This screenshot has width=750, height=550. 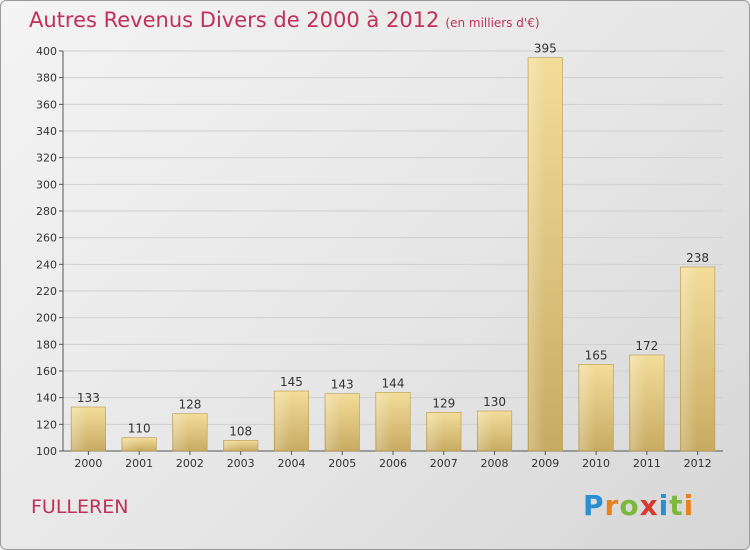 What do you see at coordinates (393, 463) in the screenshot?
I see `x-tick-label: 2006` at bounding box center [393, 463].